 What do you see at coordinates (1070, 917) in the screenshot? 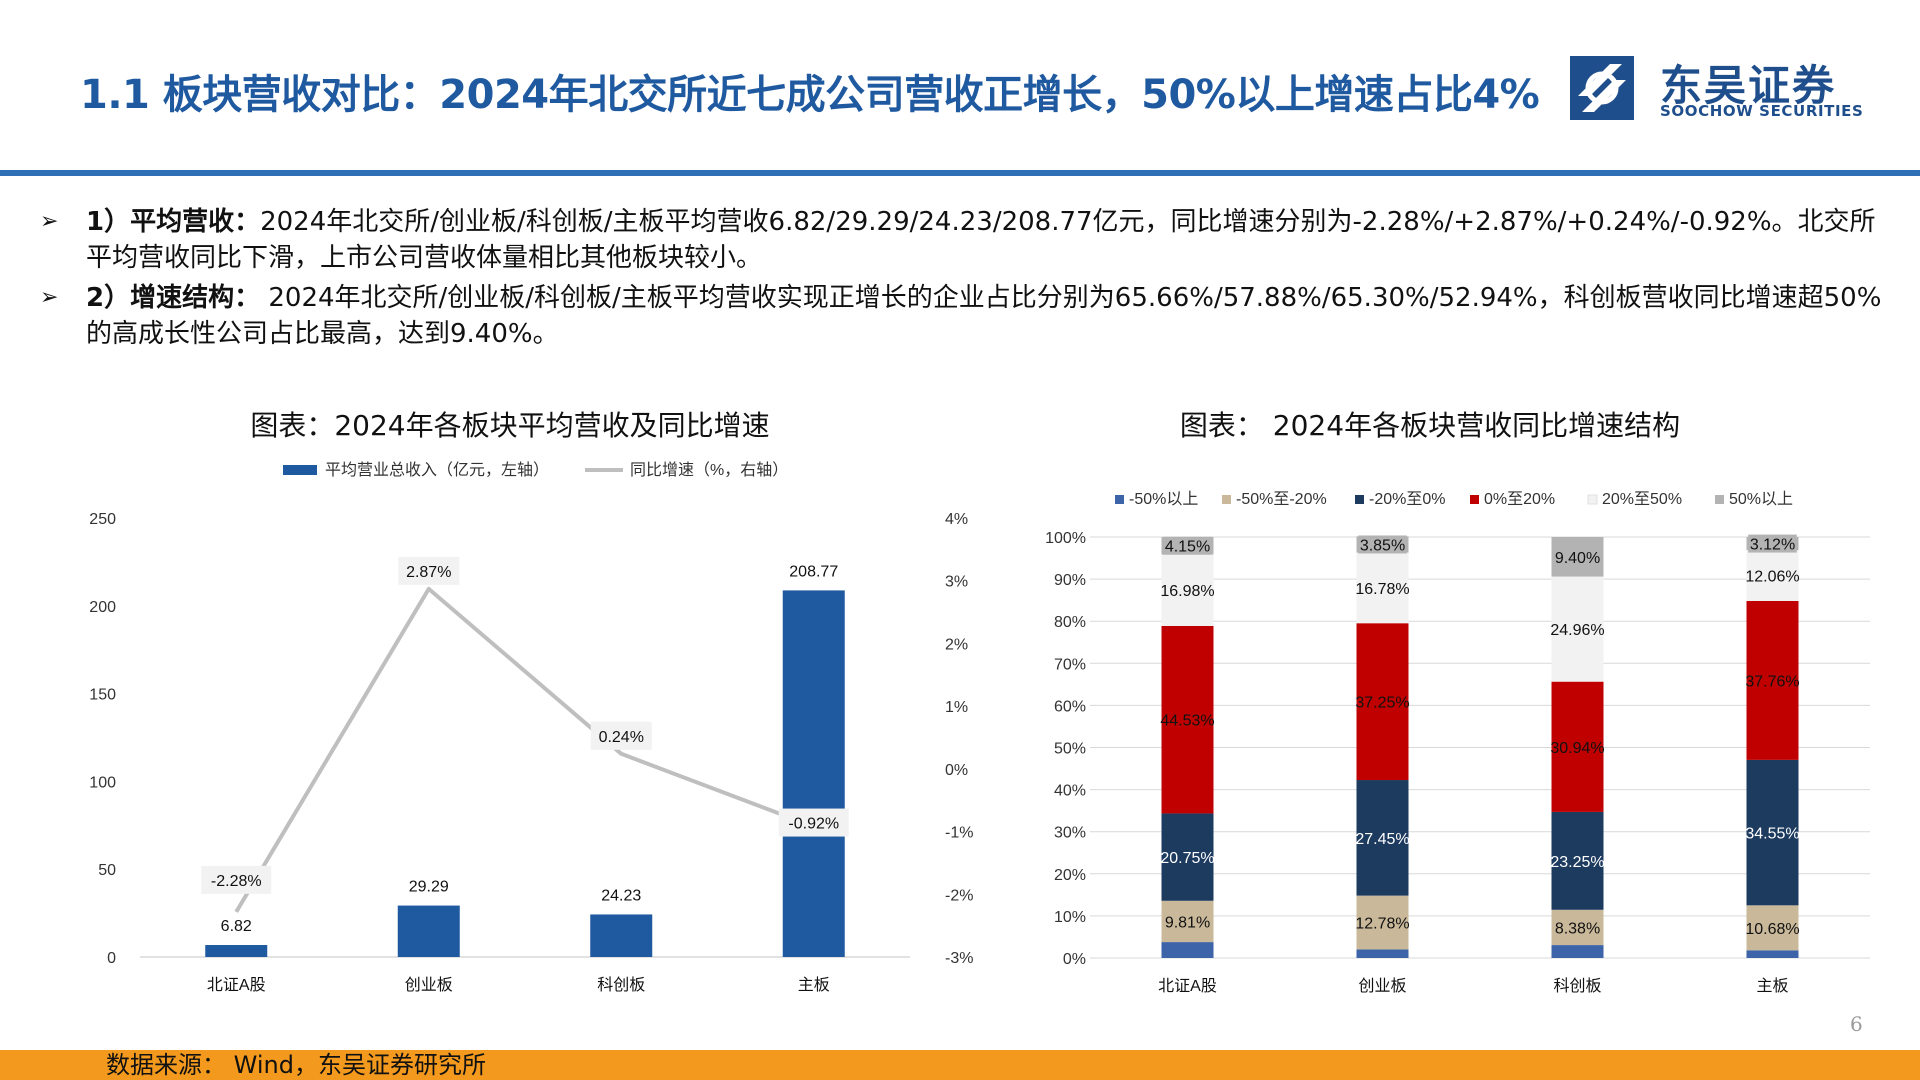
I see `y-tick-label: 10%` at bounding box center [1070, 917].